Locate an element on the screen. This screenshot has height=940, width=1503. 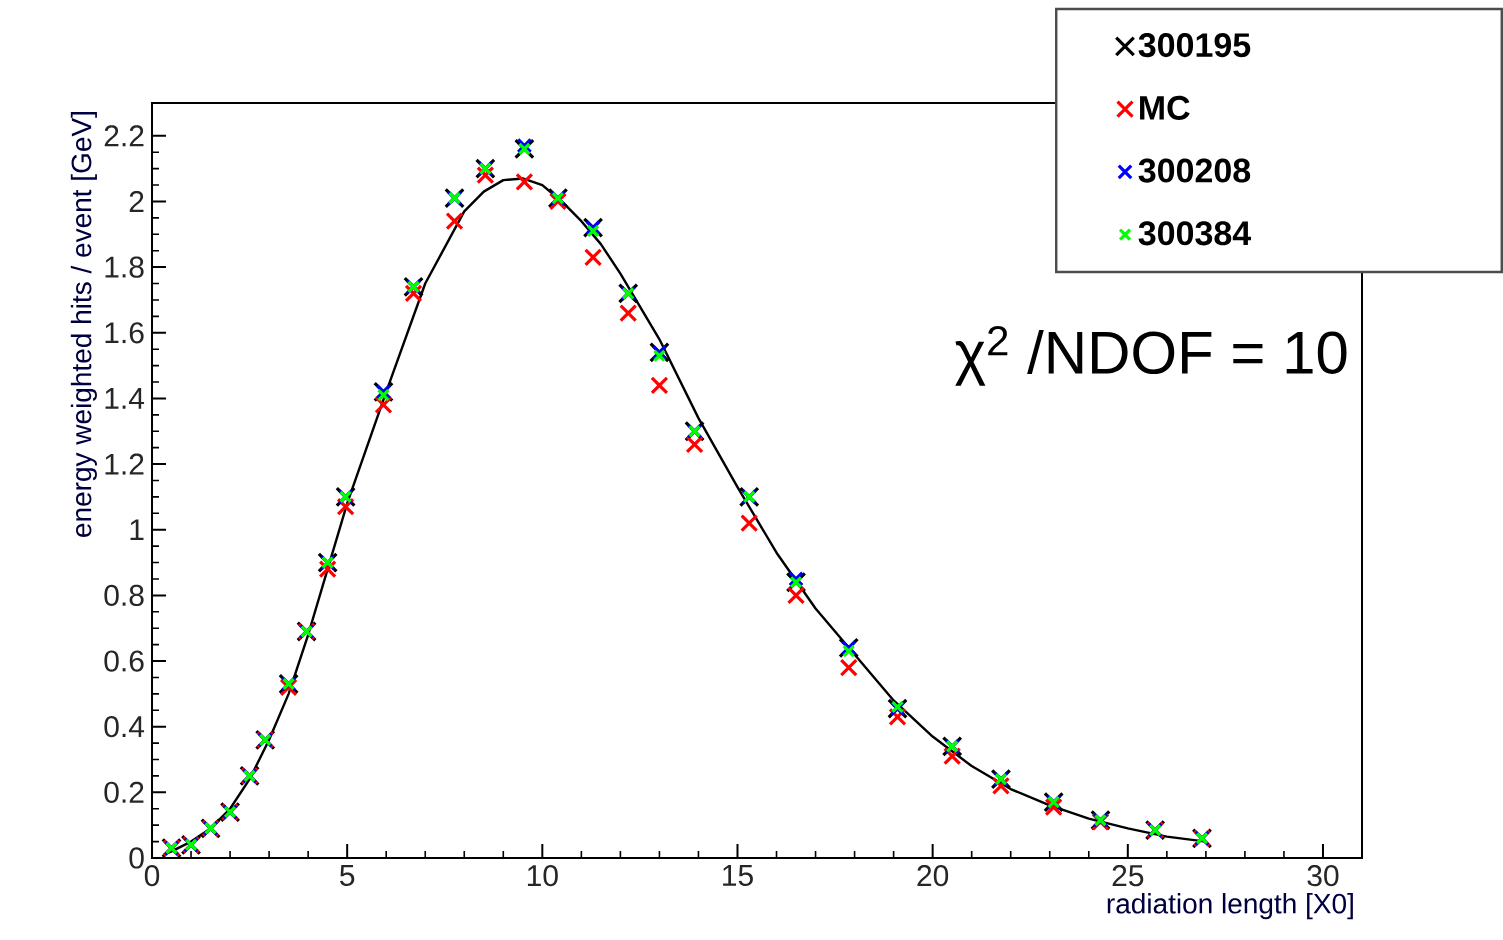
y-tick-label: 1.4 is located at coordinates (125, 398).